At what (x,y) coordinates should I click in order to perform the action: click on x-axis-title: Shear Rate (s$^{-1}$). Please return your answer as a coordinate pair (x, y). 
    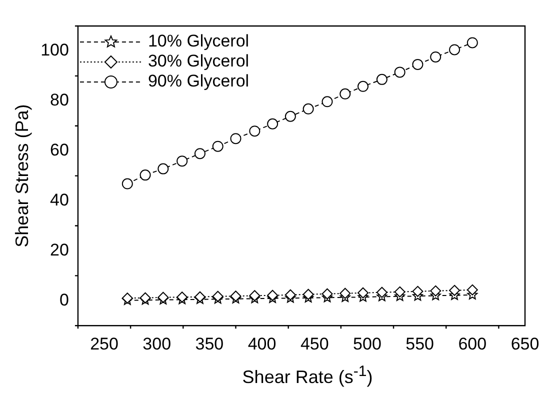
    Looking at the image, I should click on (307, 375).